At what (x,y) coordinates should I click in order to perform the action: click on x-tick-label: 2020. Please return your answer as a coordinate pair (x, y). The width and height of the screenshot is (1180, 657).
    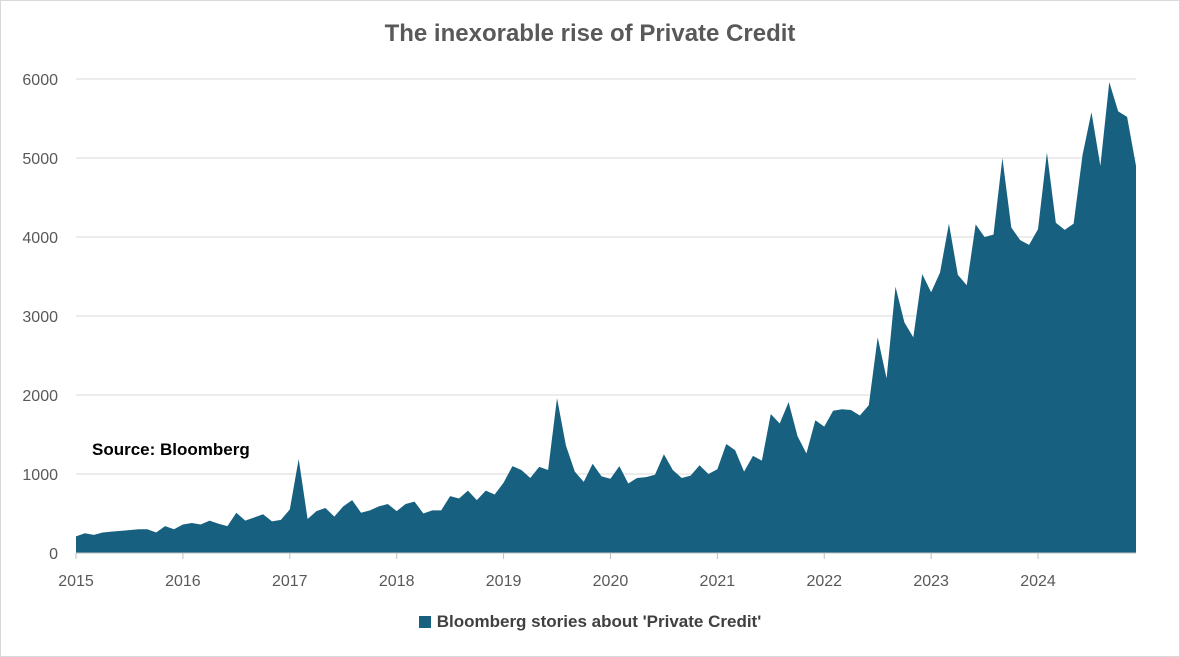
    Looking at the image, I should click on (611, 581).